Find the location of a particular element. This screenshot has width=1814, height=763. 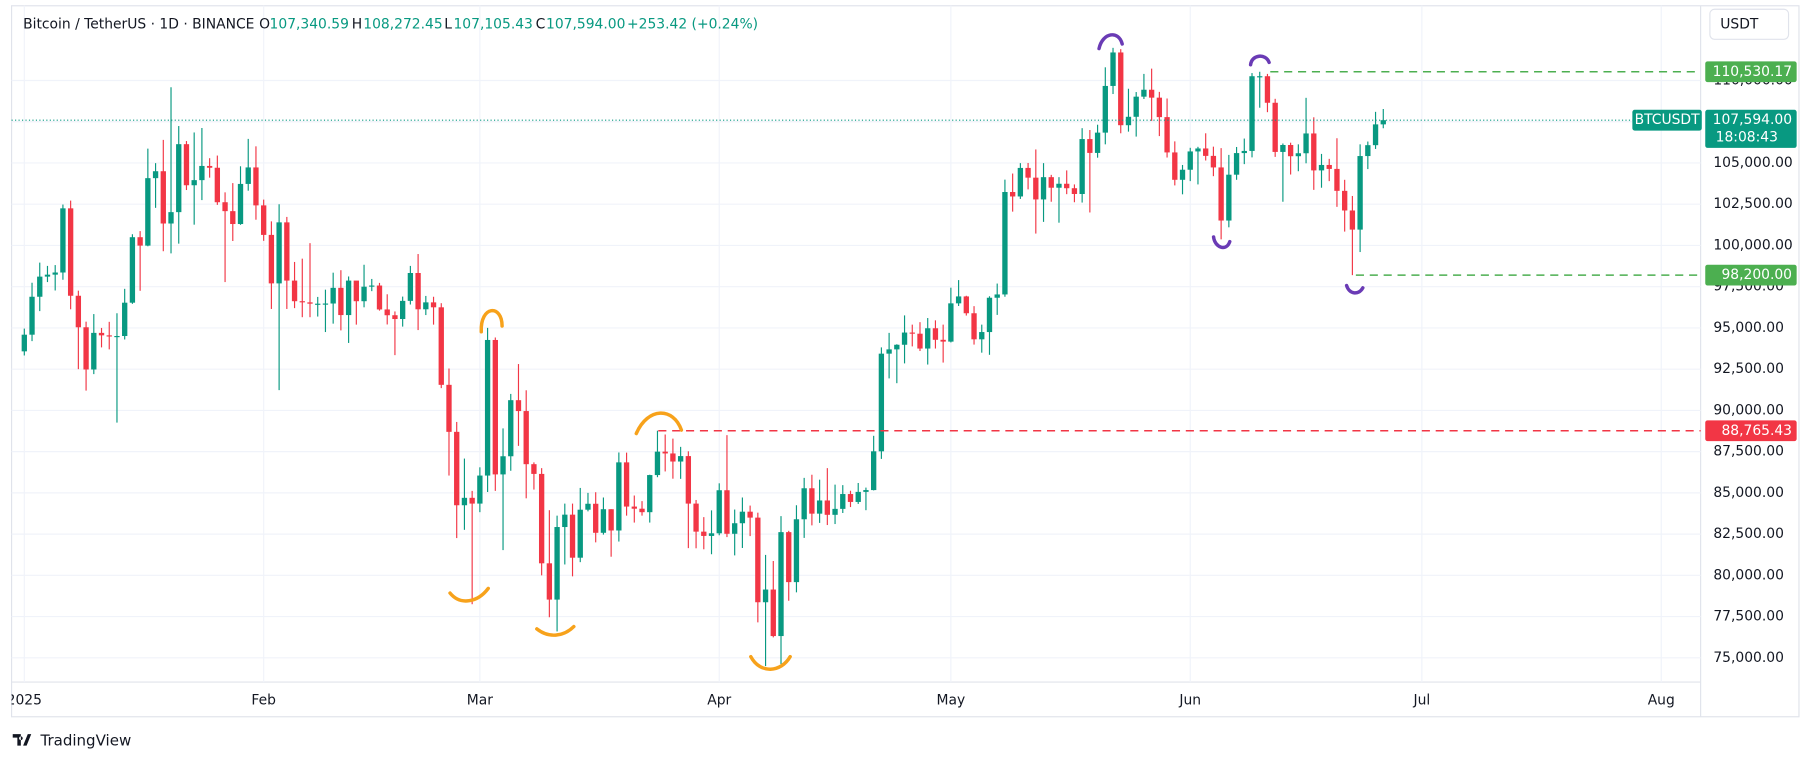

brand-name: TradingView is located at coordinates (85, 741).